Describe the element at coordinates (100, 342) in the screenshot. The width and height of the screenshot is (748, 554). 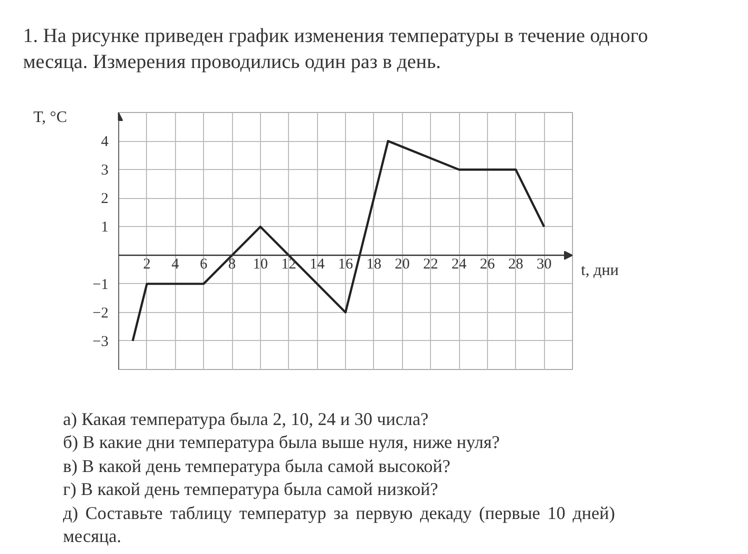
I see `y-tick-label: −3` at that location.